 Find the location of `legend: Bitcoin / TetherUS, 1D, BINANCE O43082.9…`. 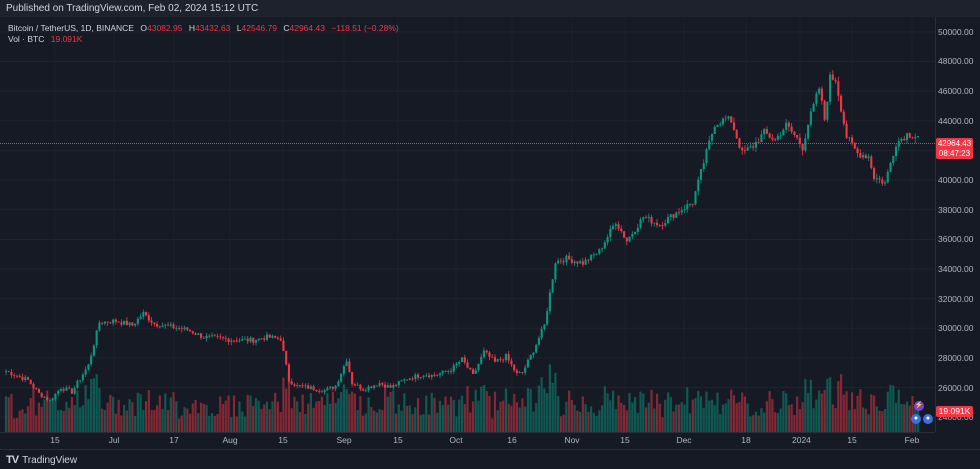

legend: Bitcoin / TetherUS, 1D, BINANCE O43082.9… is located at coordinates (203, 34).